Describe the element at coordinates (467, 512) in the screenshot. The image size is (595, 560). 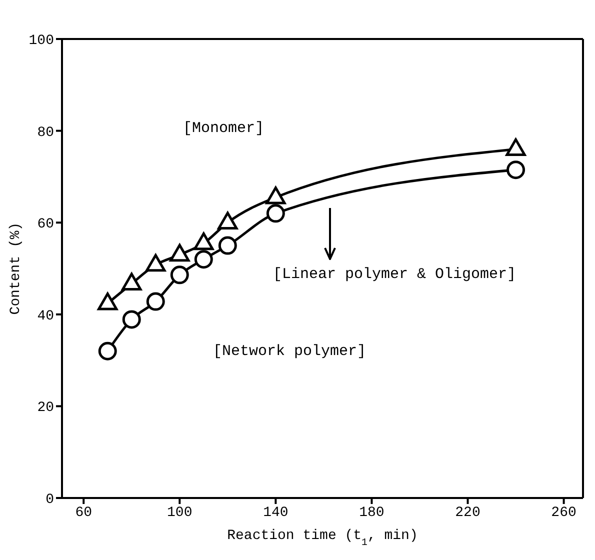
I see `x-tick-label: 220` at that location.